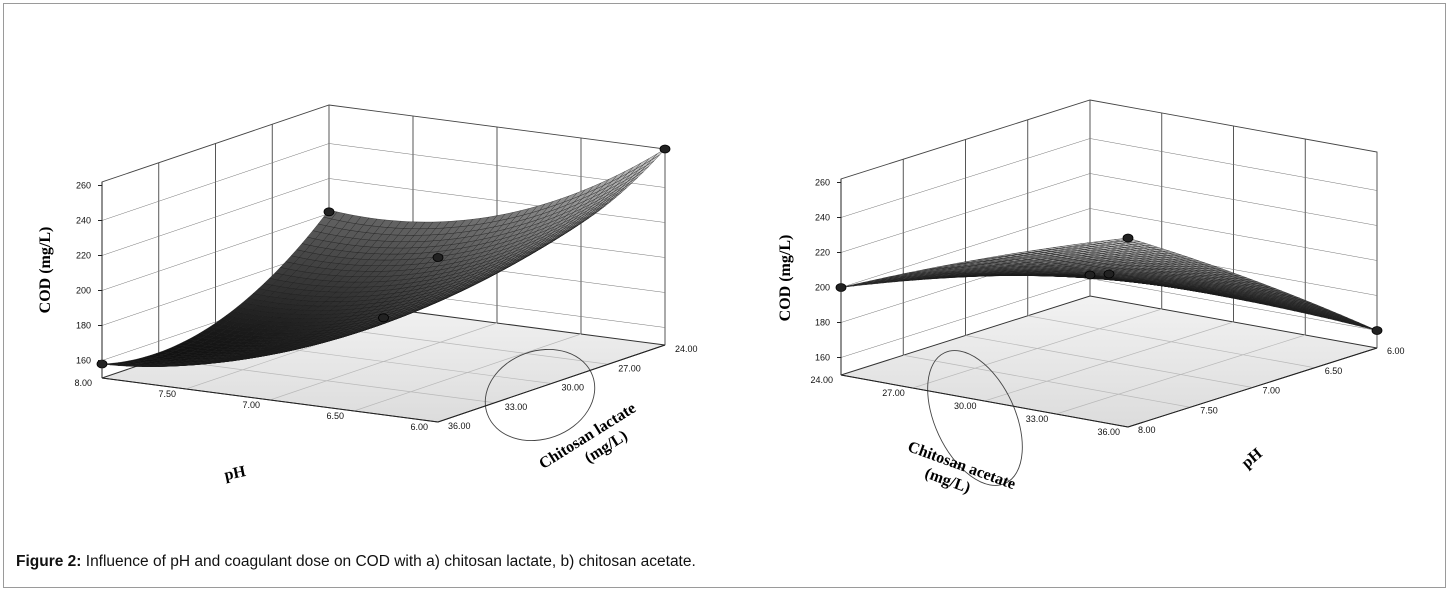 The height and width of the screenshot is (592, 1451). Describe the element at coordinates (822, 358) in the screenshot. I see `z-tick-label: 160` at that location.